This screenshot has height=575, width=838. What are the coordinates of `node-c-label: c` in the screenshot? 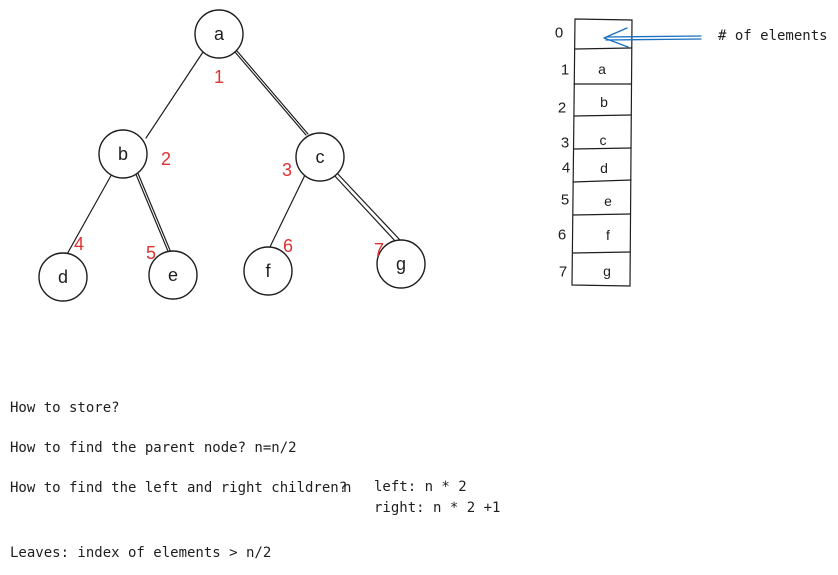 It's located at (320, 157).